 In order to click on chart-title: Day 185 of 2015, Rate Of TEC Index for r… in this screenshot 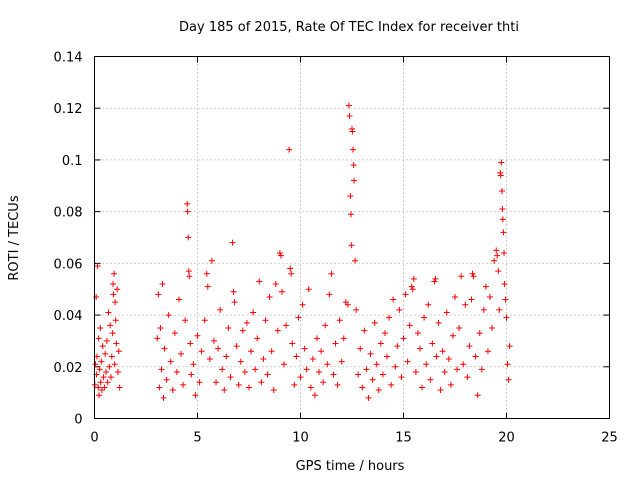, I will do `click(349, 27)`.